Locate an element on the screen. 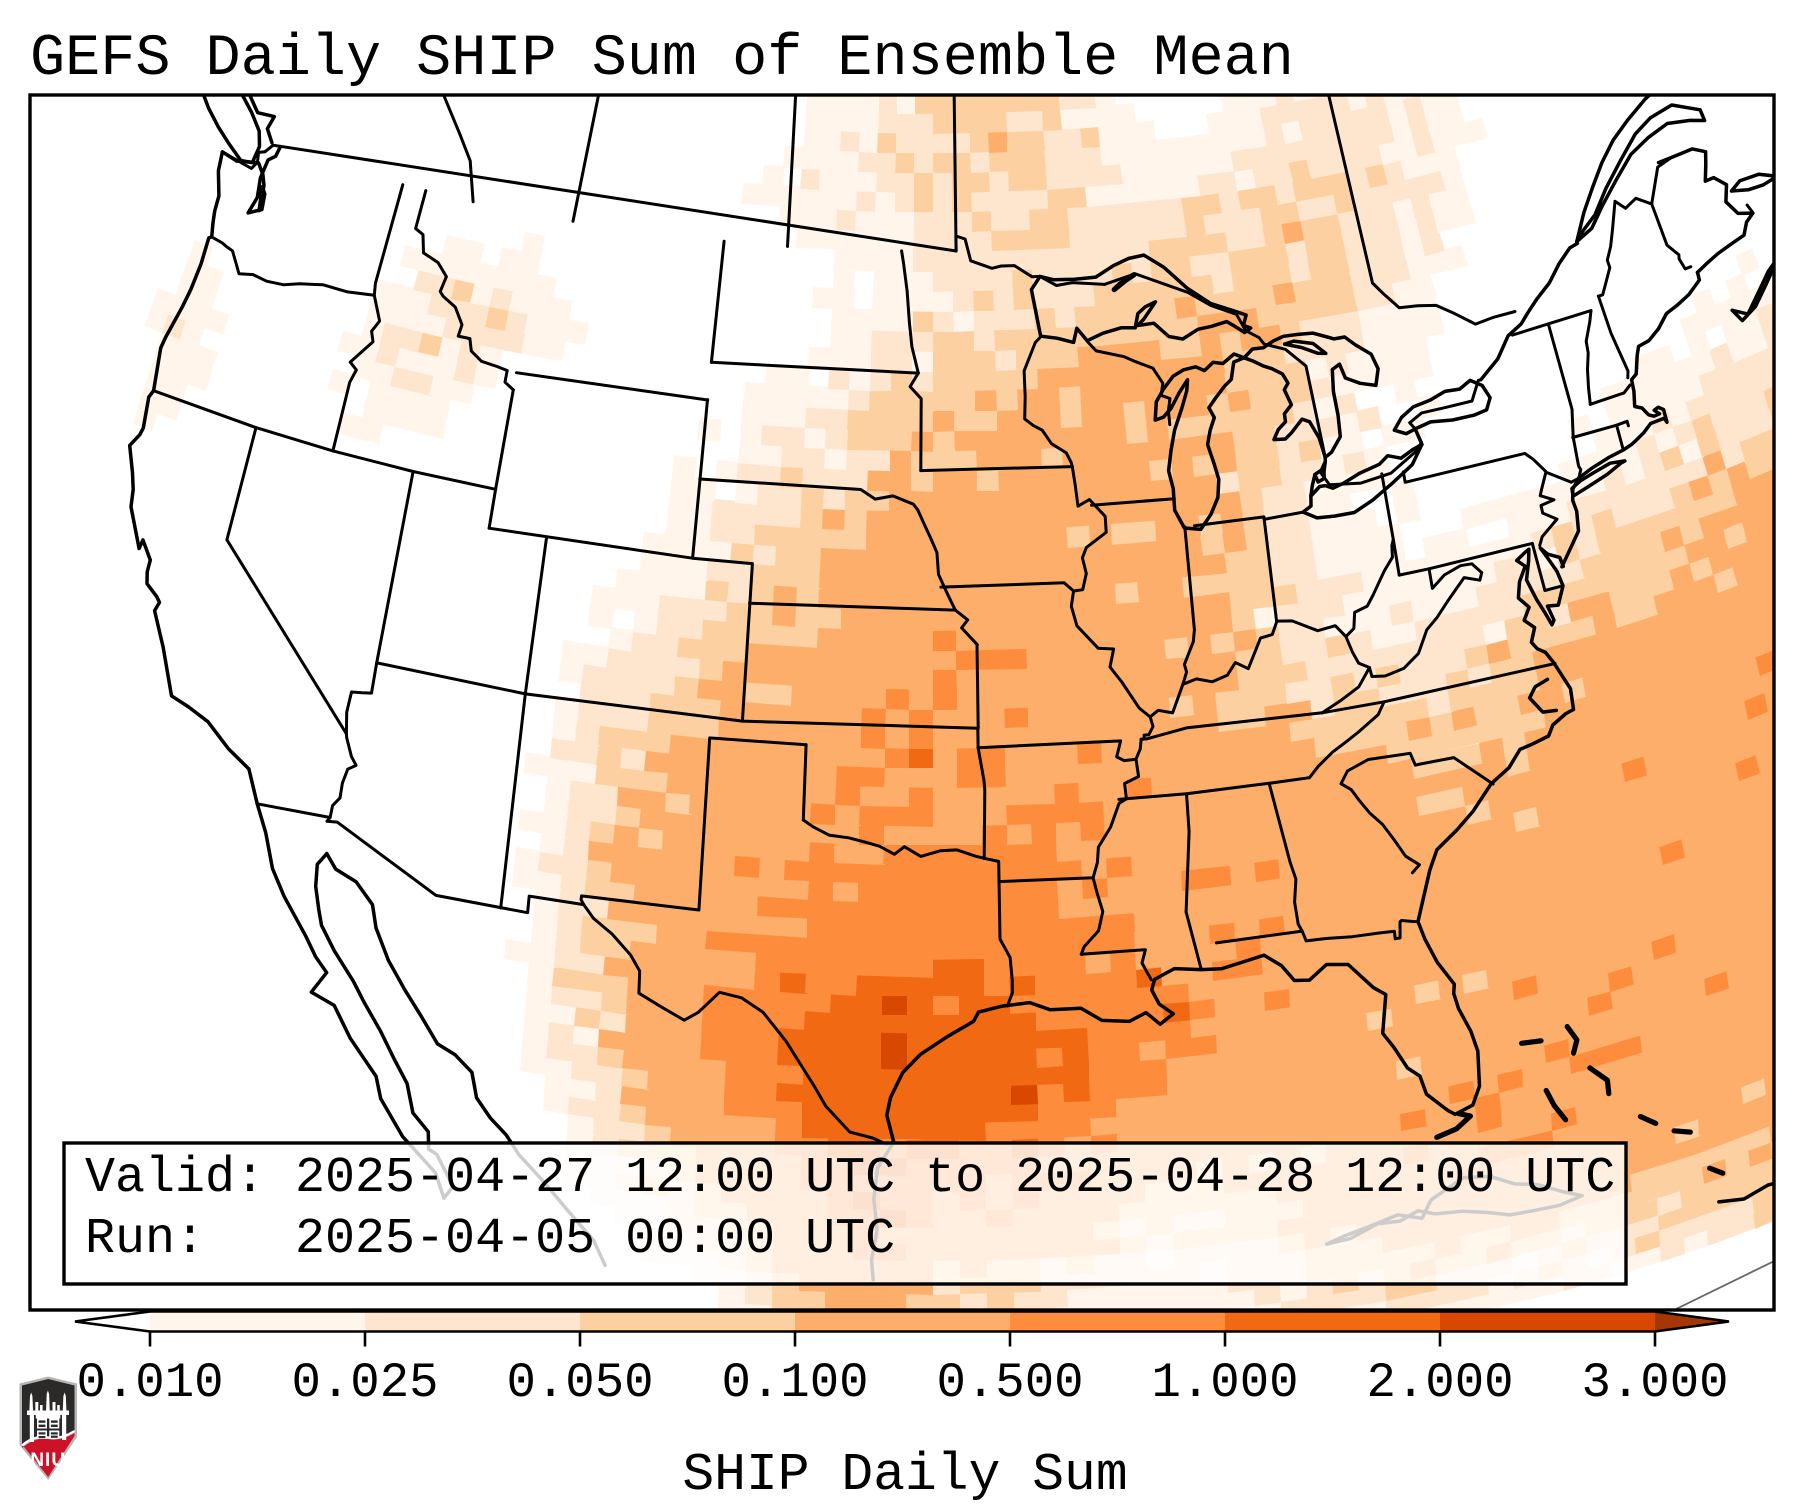 The width and height of the screenshot is (1803, 1505). svg-text:GEFS Daily SHIP Sum of Ensembl: GEFS Daily SHIP Sum of Ensemble Mean is located at coordinates (662, 58).